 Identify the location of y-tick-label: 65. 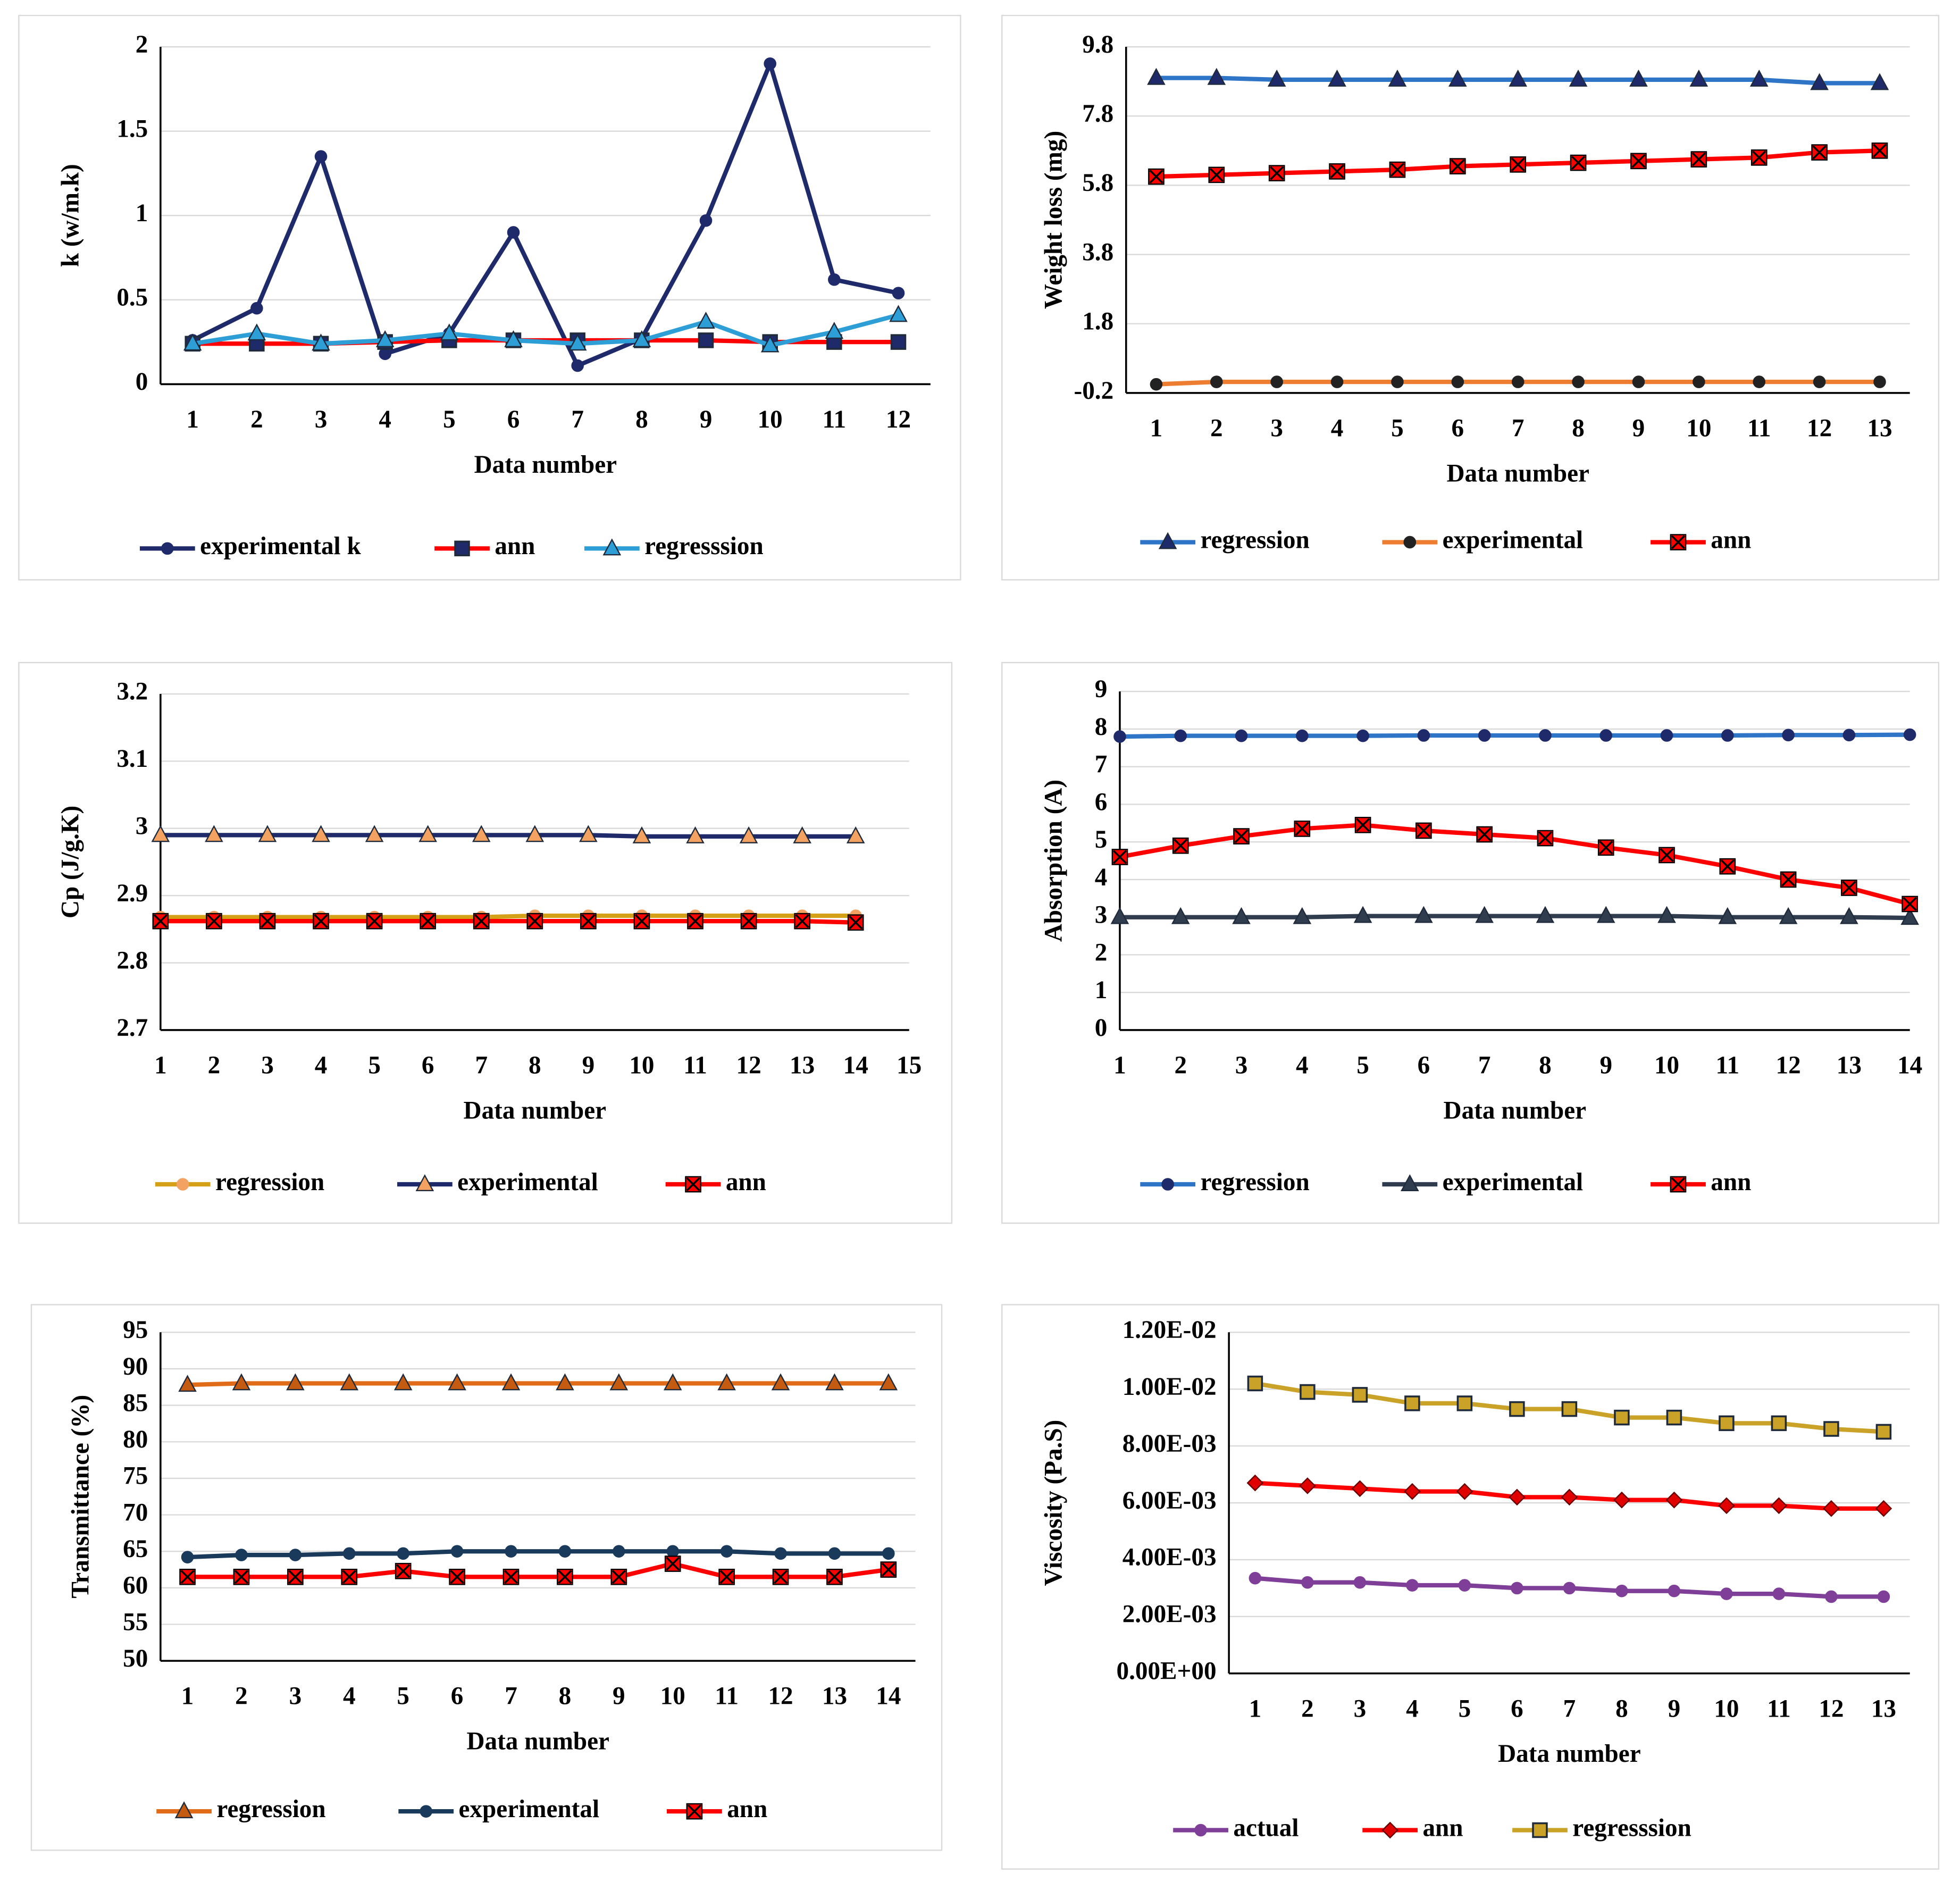
(135, 1549).